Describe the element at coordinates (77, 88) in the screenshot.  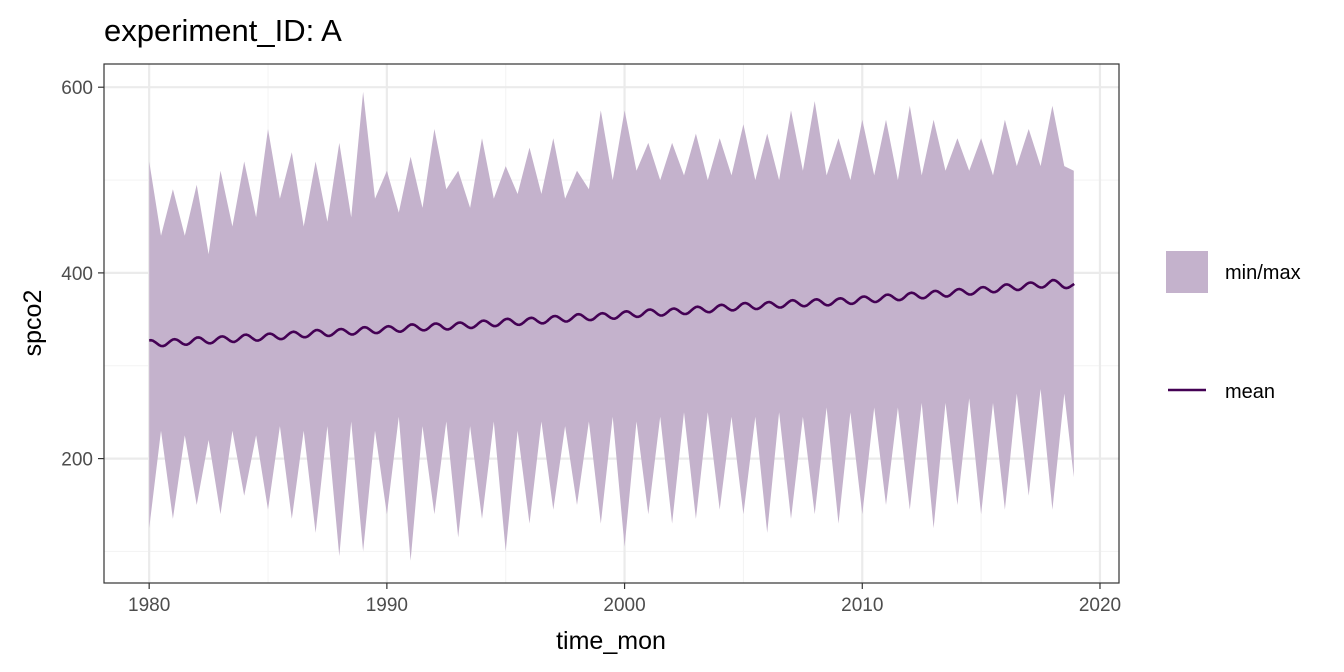
I see `y-tick-label: 600` at that location.